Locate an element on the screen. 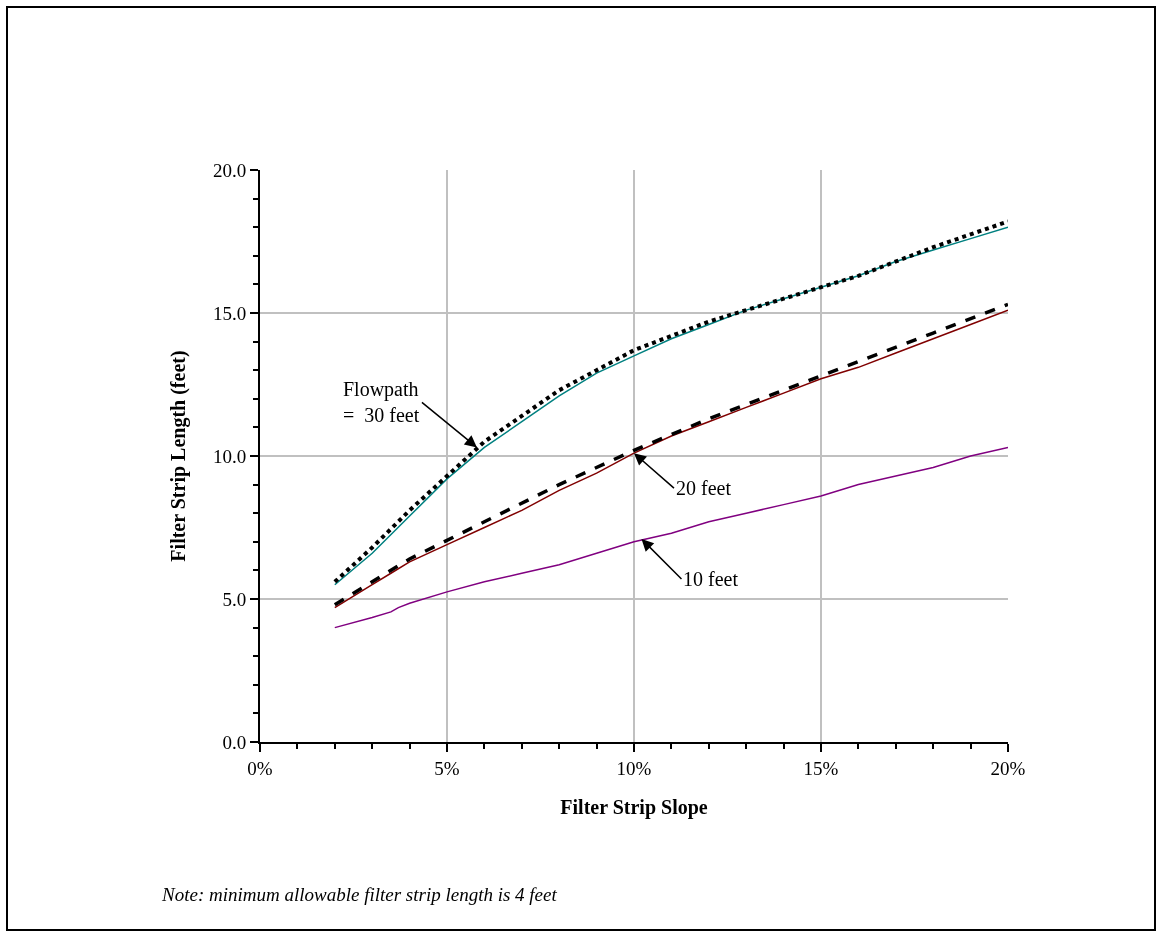 This screenshot has height=941, width=1166. y-tick-label: 0.0 is located at coordinates (234, 742).